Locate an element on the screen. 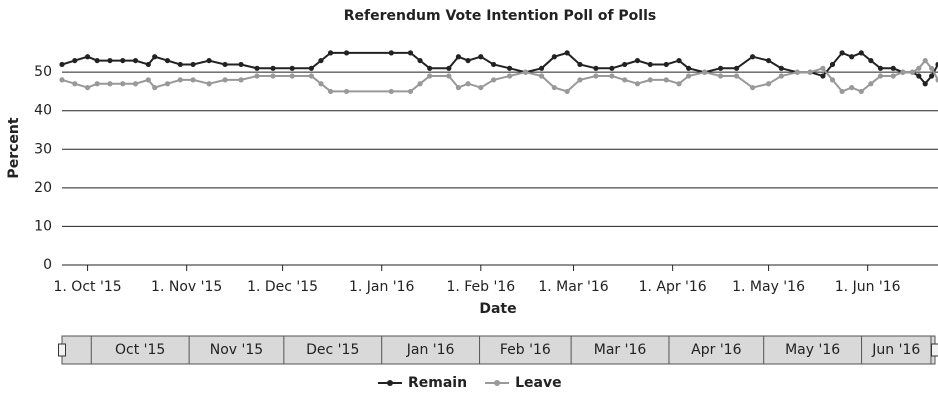 This screenshot has height=395, width=938. navigator-label: Jun '16 is located at coordinates (895, 350).